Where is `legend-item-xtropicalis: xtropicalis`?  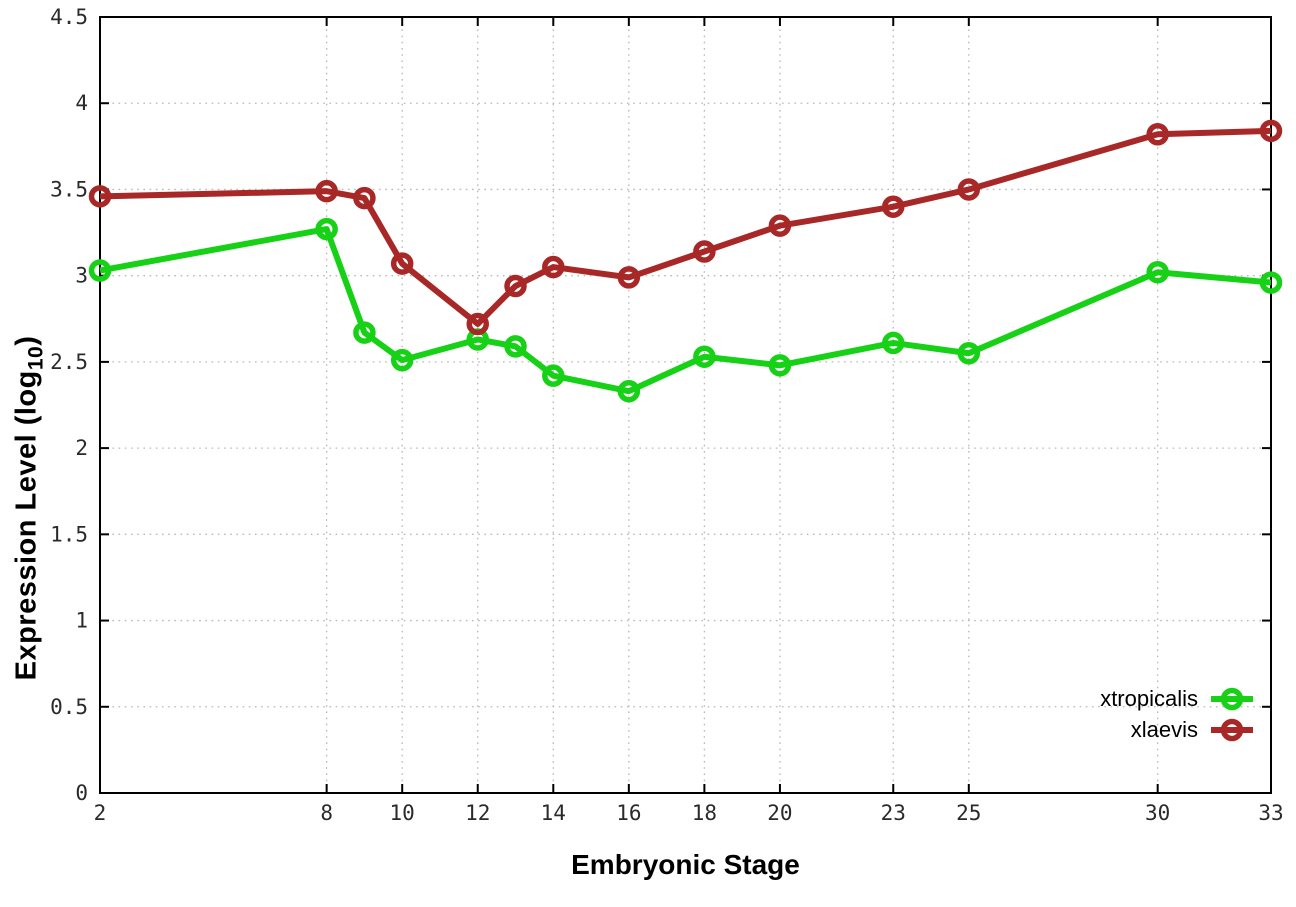 legend-item-xtropicalis: xtropicalis is located at coordinates (1177, 699).